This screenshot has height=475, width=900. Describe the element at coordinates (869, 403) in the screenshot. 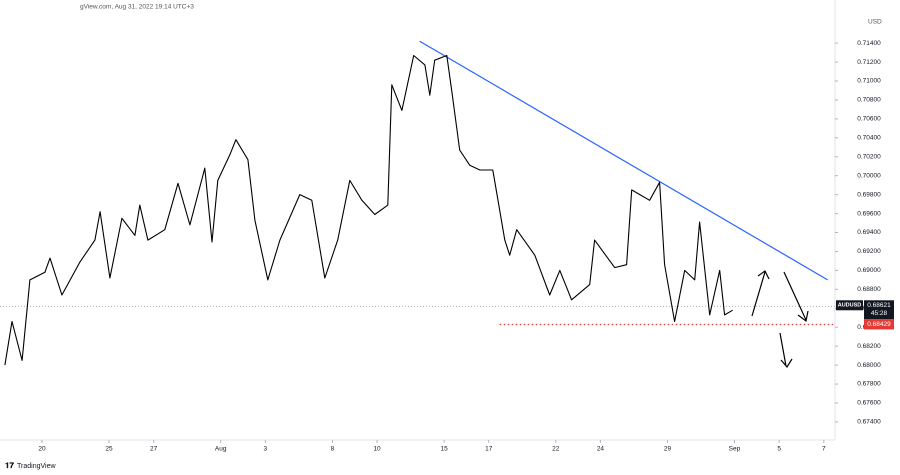

I see `y-tick-label: 0.67600` at that location.